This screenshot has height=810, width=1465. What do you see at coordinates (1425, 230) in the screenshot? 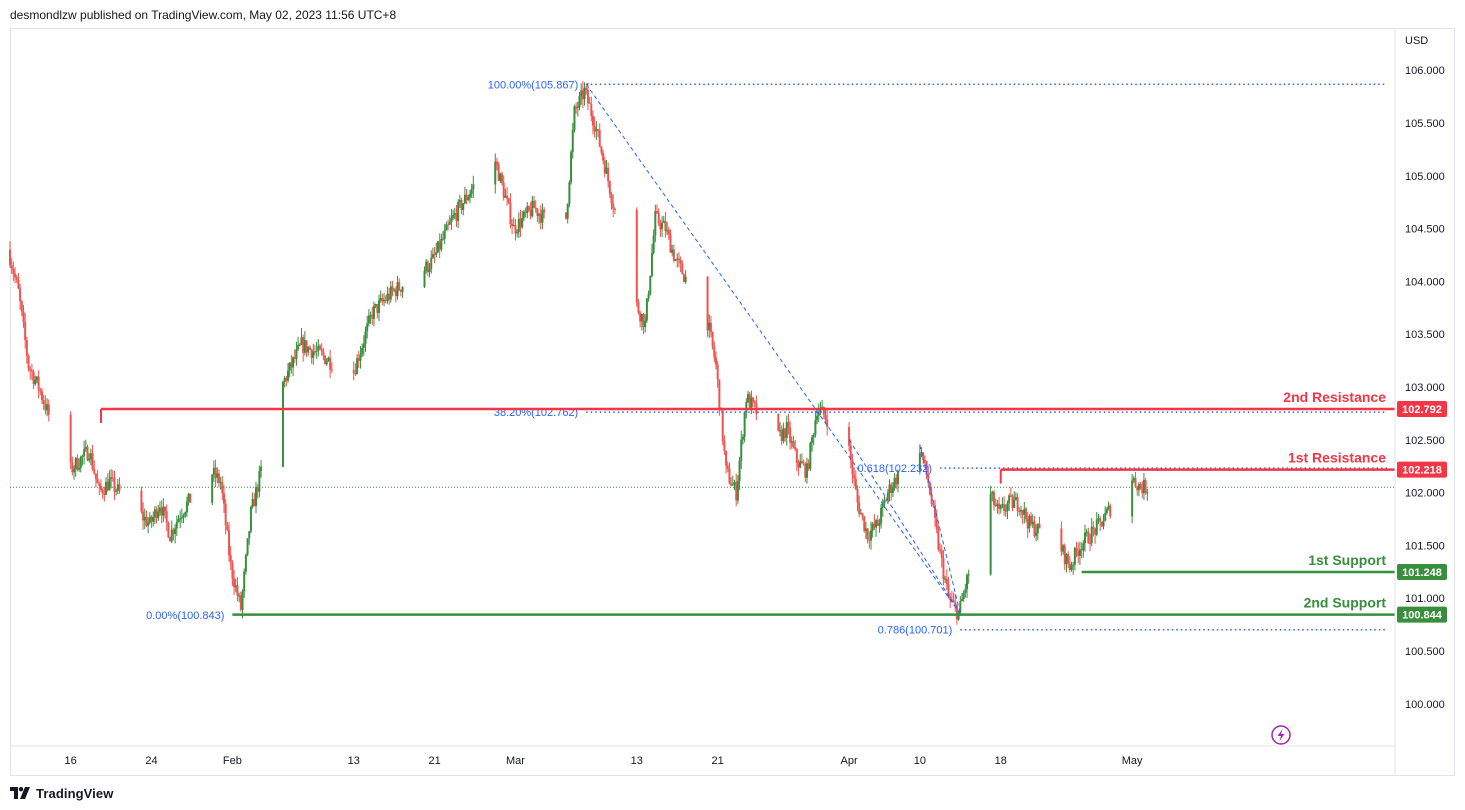
I see `y-tick-label: 104.500` at bounding box center [1425, 230].